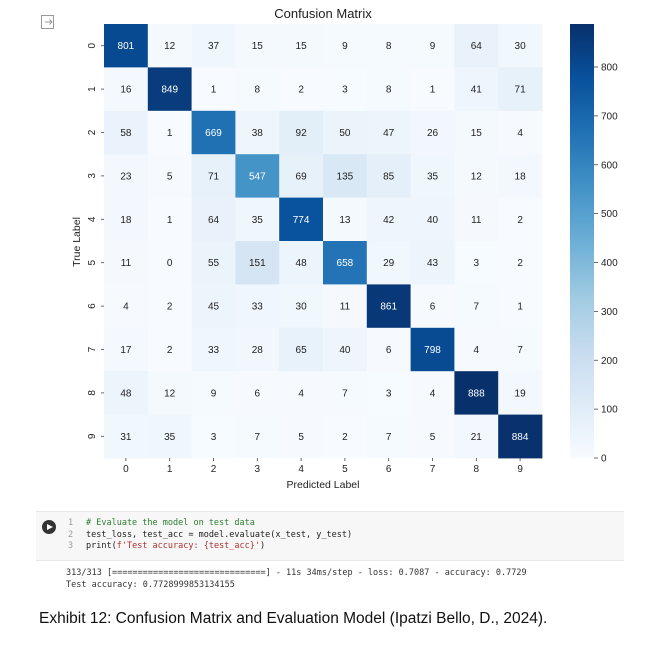  Describe the element at coordinates (345, 393) in the screenshot. I see `cell-value-8-5: 7` at that location.